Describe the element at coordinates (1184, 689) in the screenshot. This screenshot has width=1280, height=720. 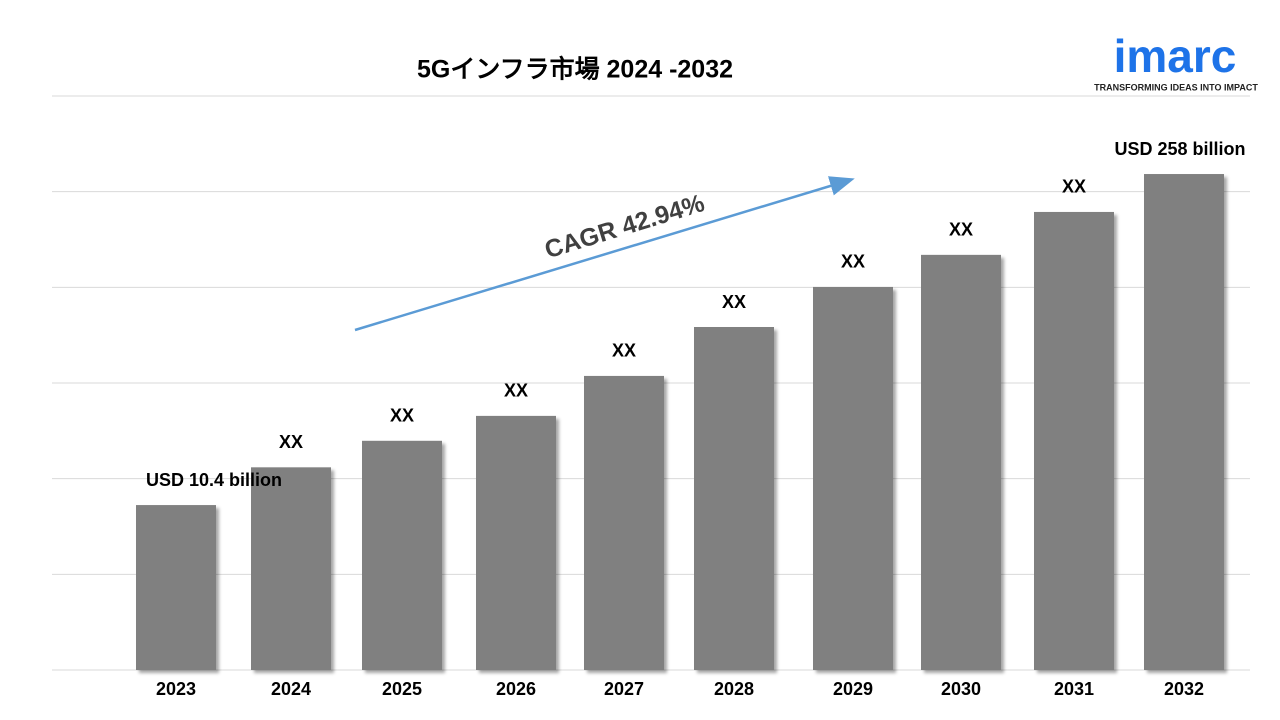
I see `x-tick-label: 2032` at that location.